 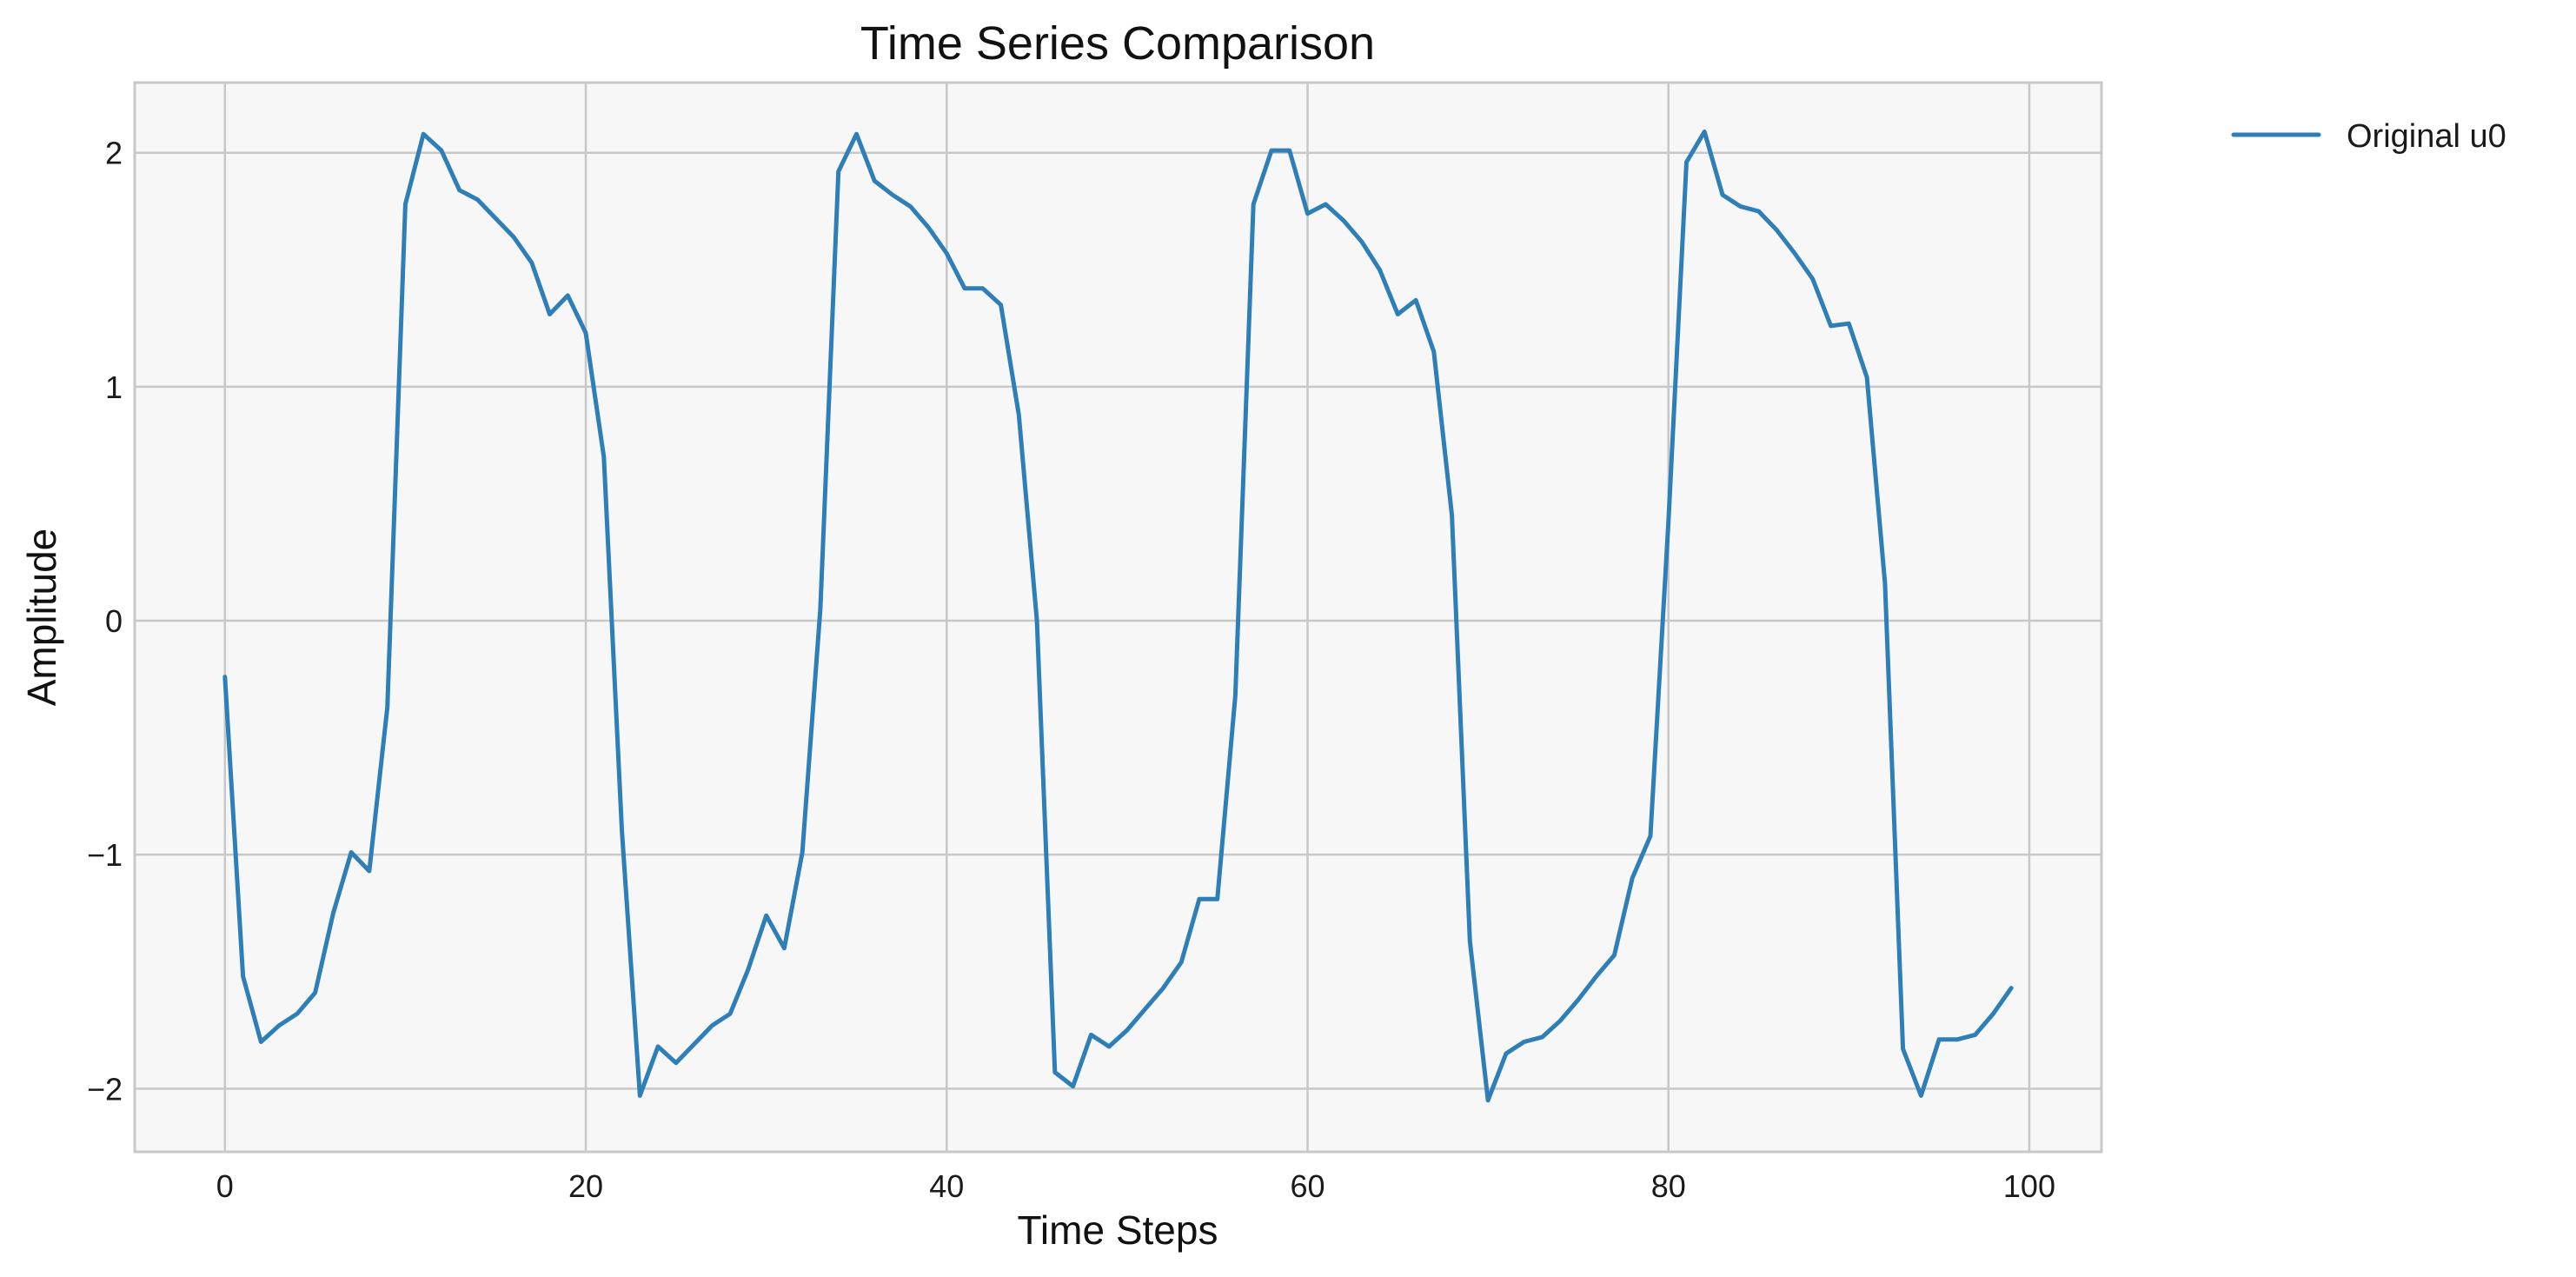 I want to click on y-tick-label: −2, so click(x=105, y=1089).